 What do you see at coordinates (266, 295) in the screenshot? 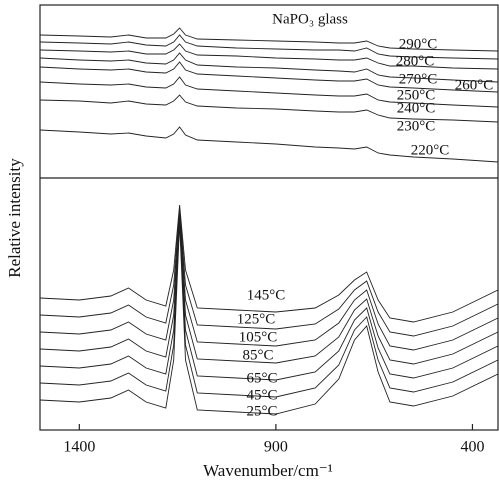
I see `series-label: 145°C` at bounding box center [266, 295].